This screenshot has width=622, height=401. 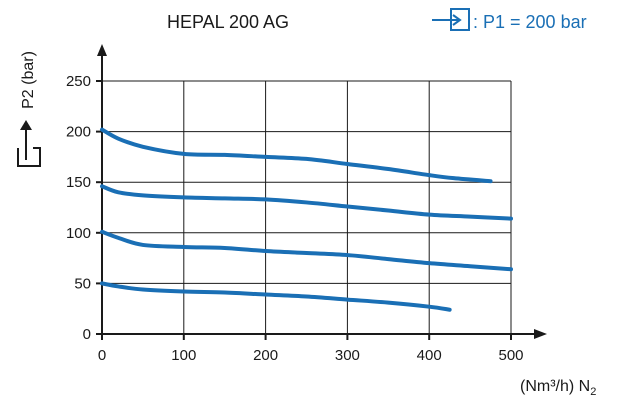 I want to click on y-tick-label: 100, so click(x=78, y=233).